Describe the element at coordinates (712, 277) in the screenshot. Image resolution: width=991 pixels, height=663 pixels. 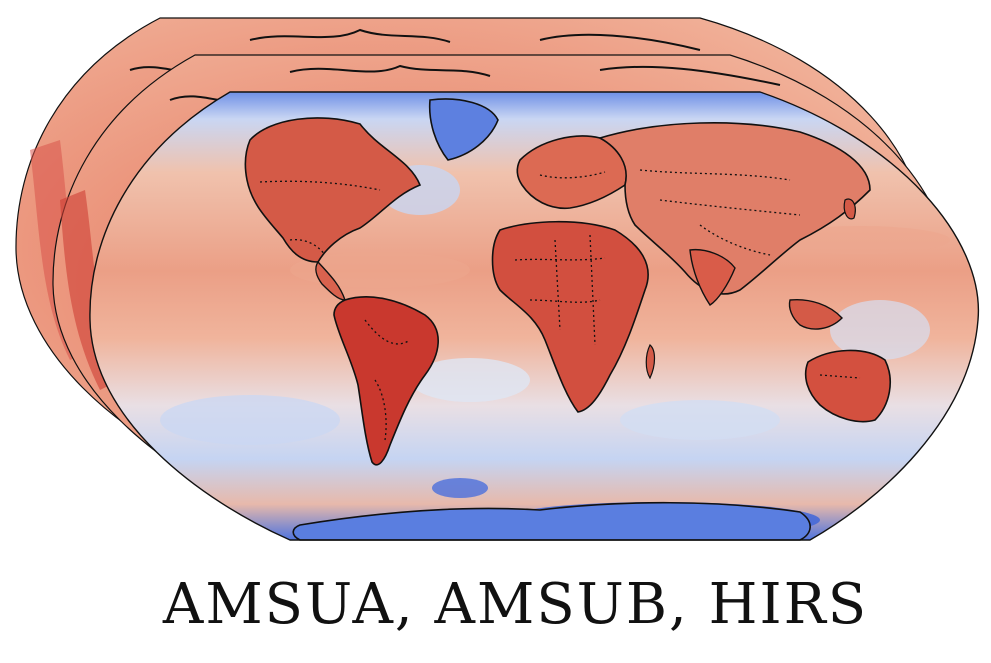
I see `land-india` at that location.